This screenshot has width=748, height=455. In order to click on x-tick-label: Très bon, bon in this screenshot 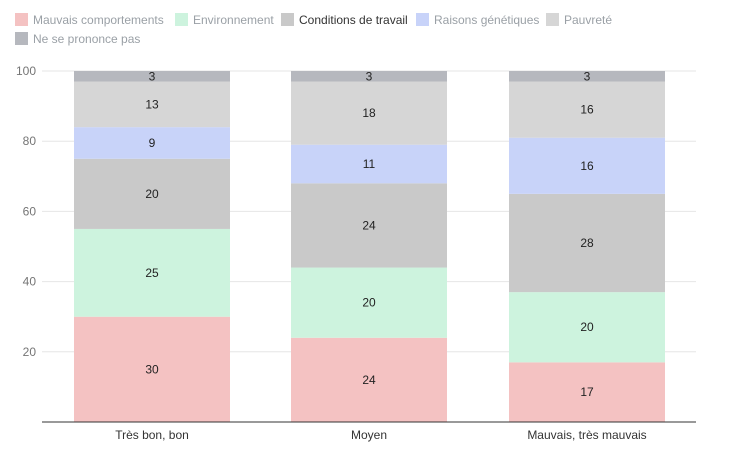, I will do `click(152, 435)`.